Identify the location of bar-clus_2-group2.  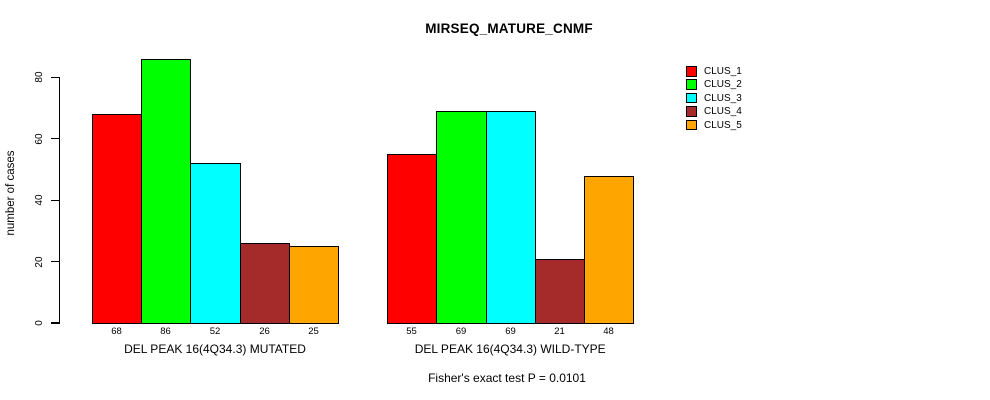
(461, 217).